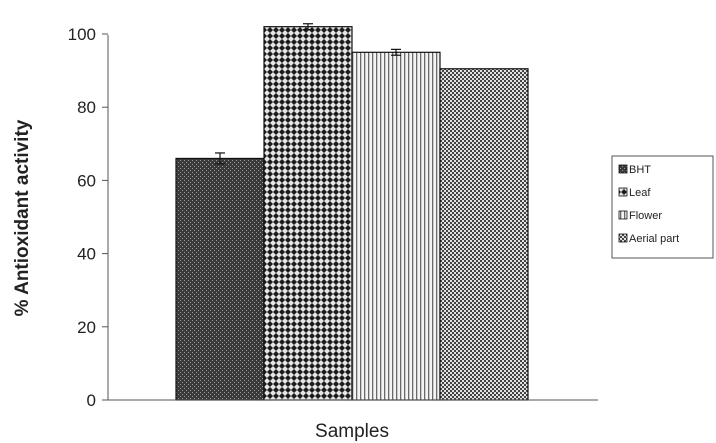 The image size is (716, 443). I want to click on bar-aerial-part, so click(484, 234).